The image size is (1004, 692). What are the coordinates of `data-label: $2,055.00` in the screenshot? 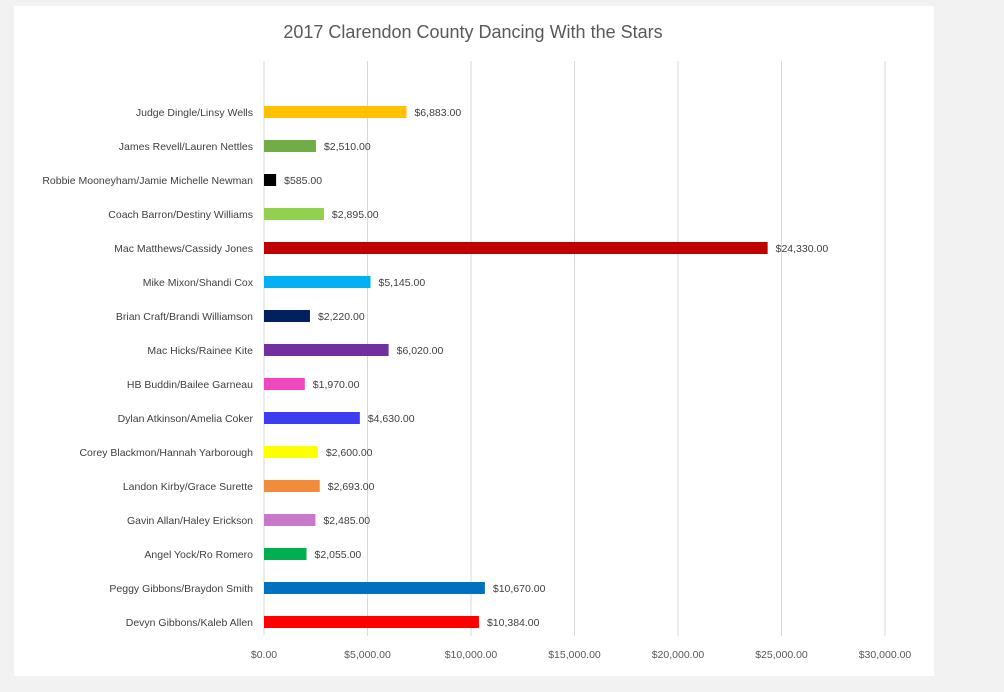 It's located at (338, 555).